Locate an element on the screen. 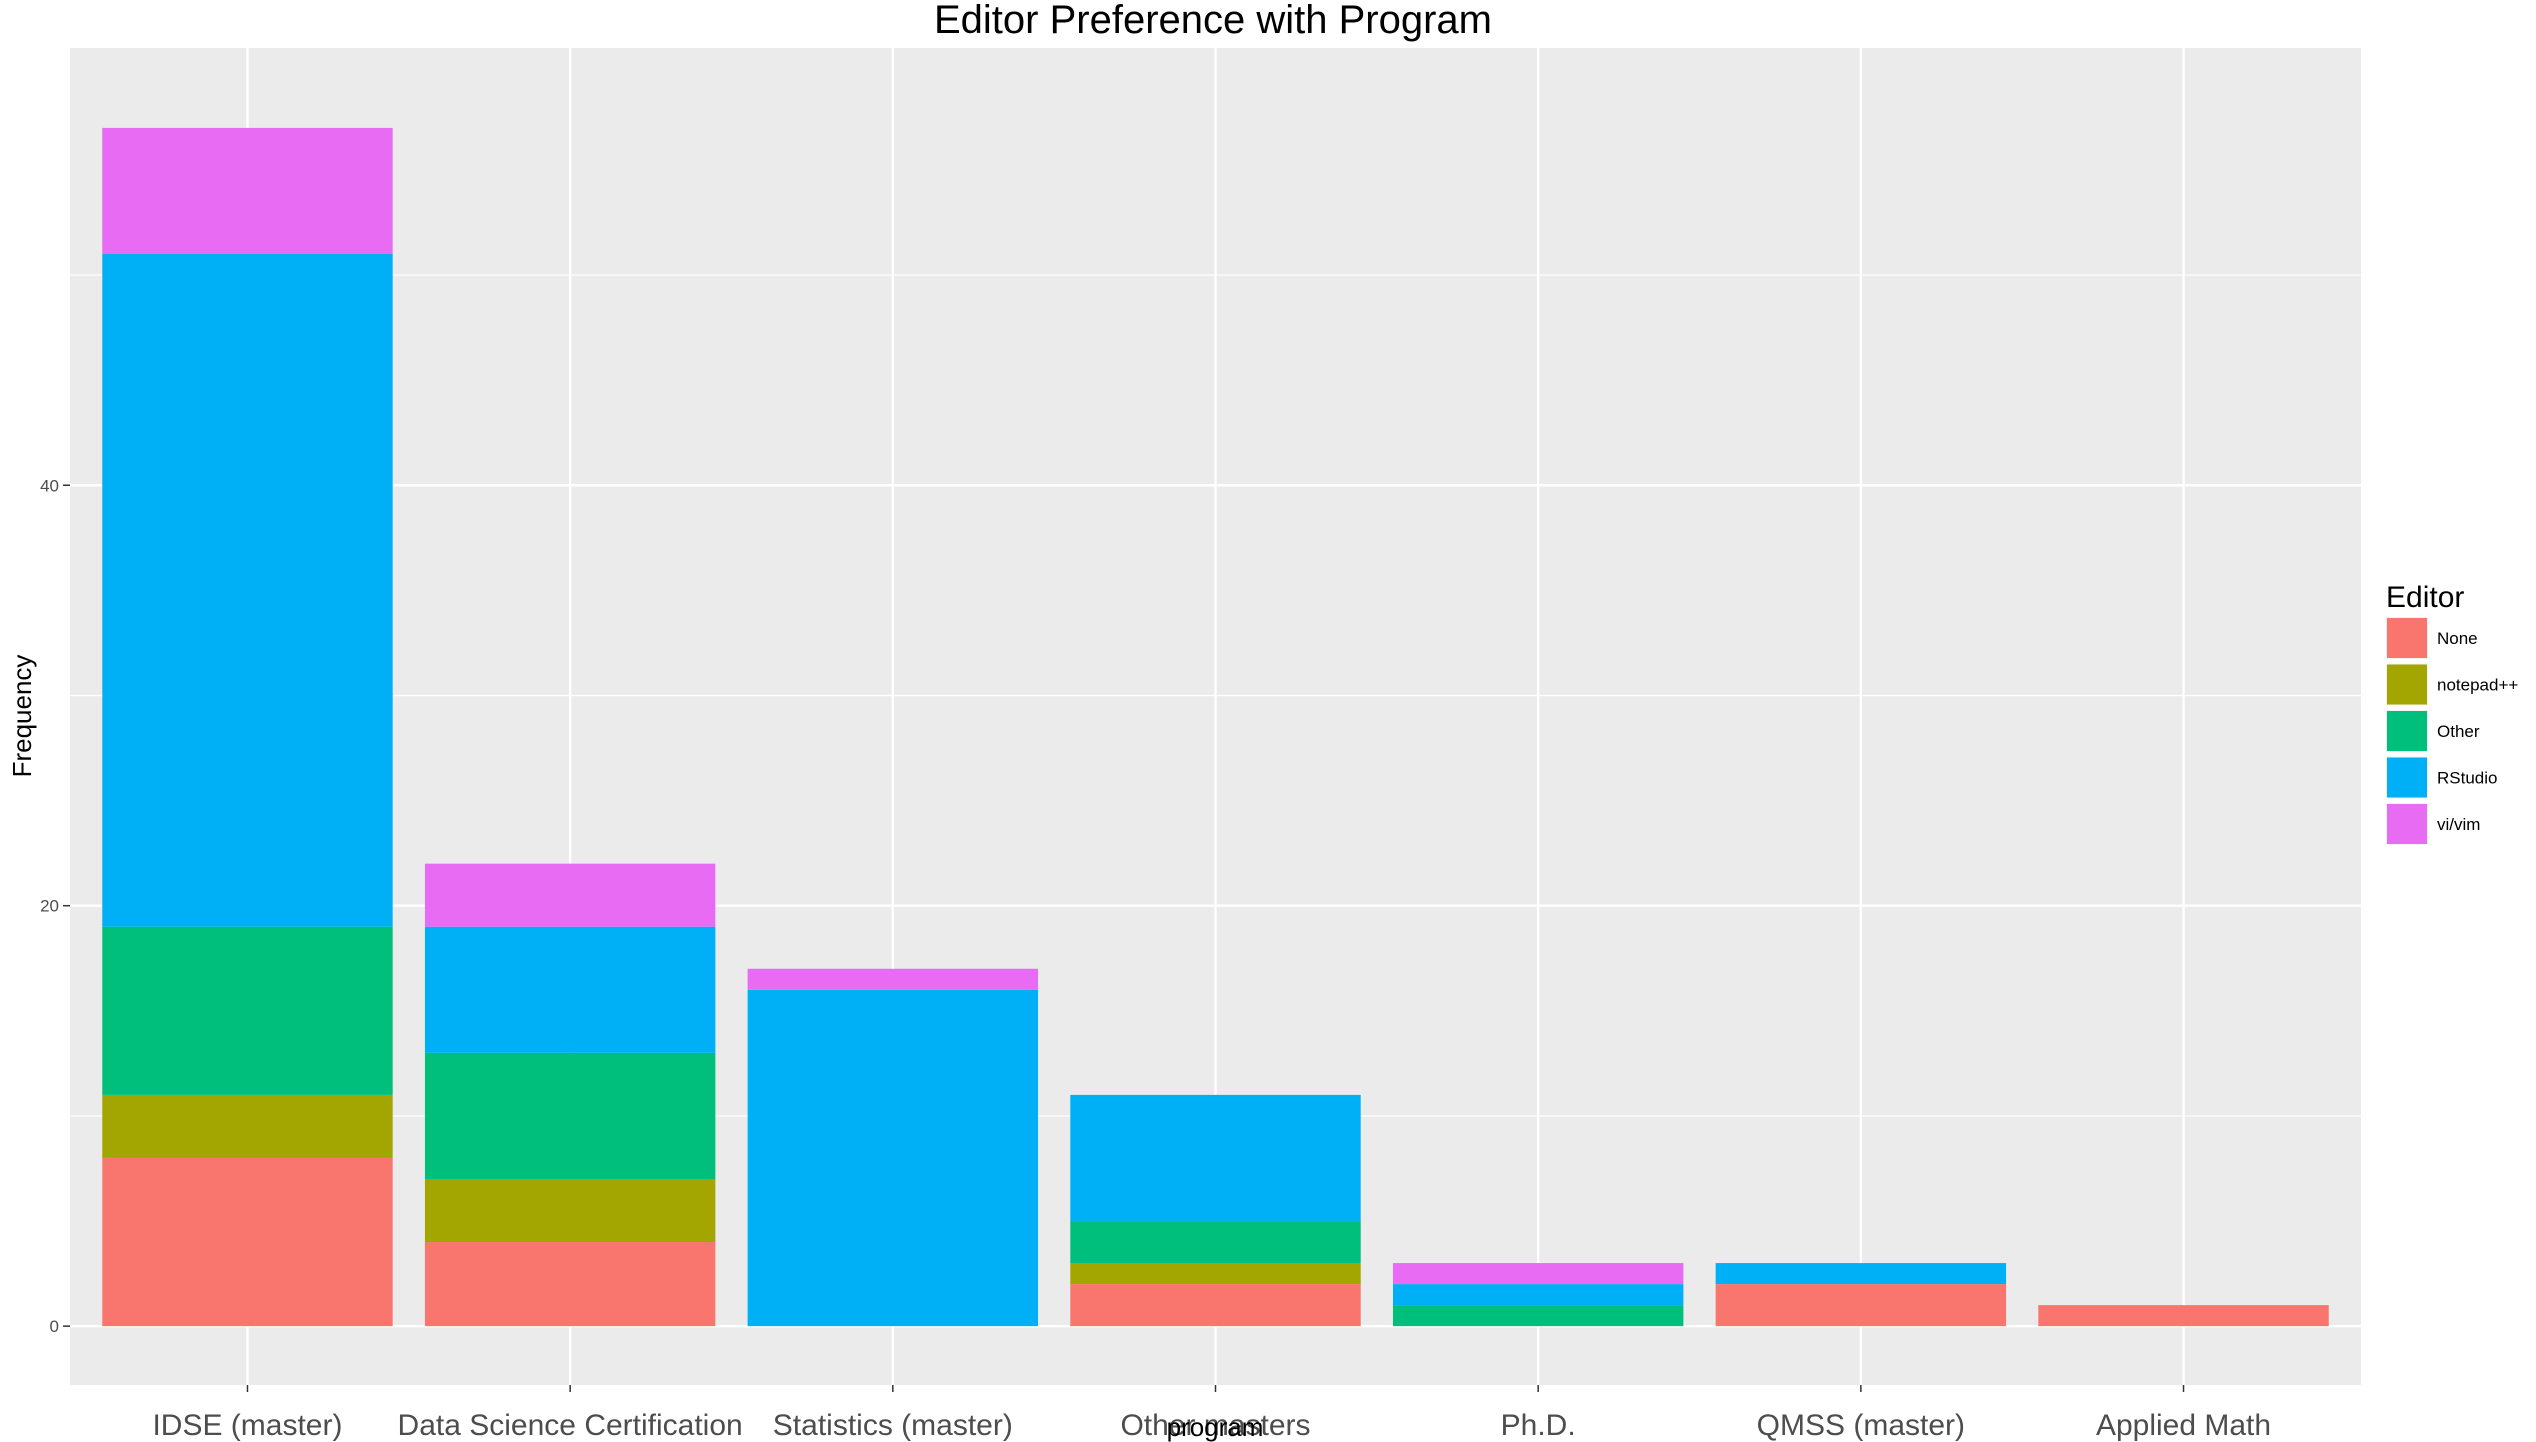 The width and height of the screenshot is (2536, 1442). legend-label: vi/vim is located at coordinates (2458, 824).